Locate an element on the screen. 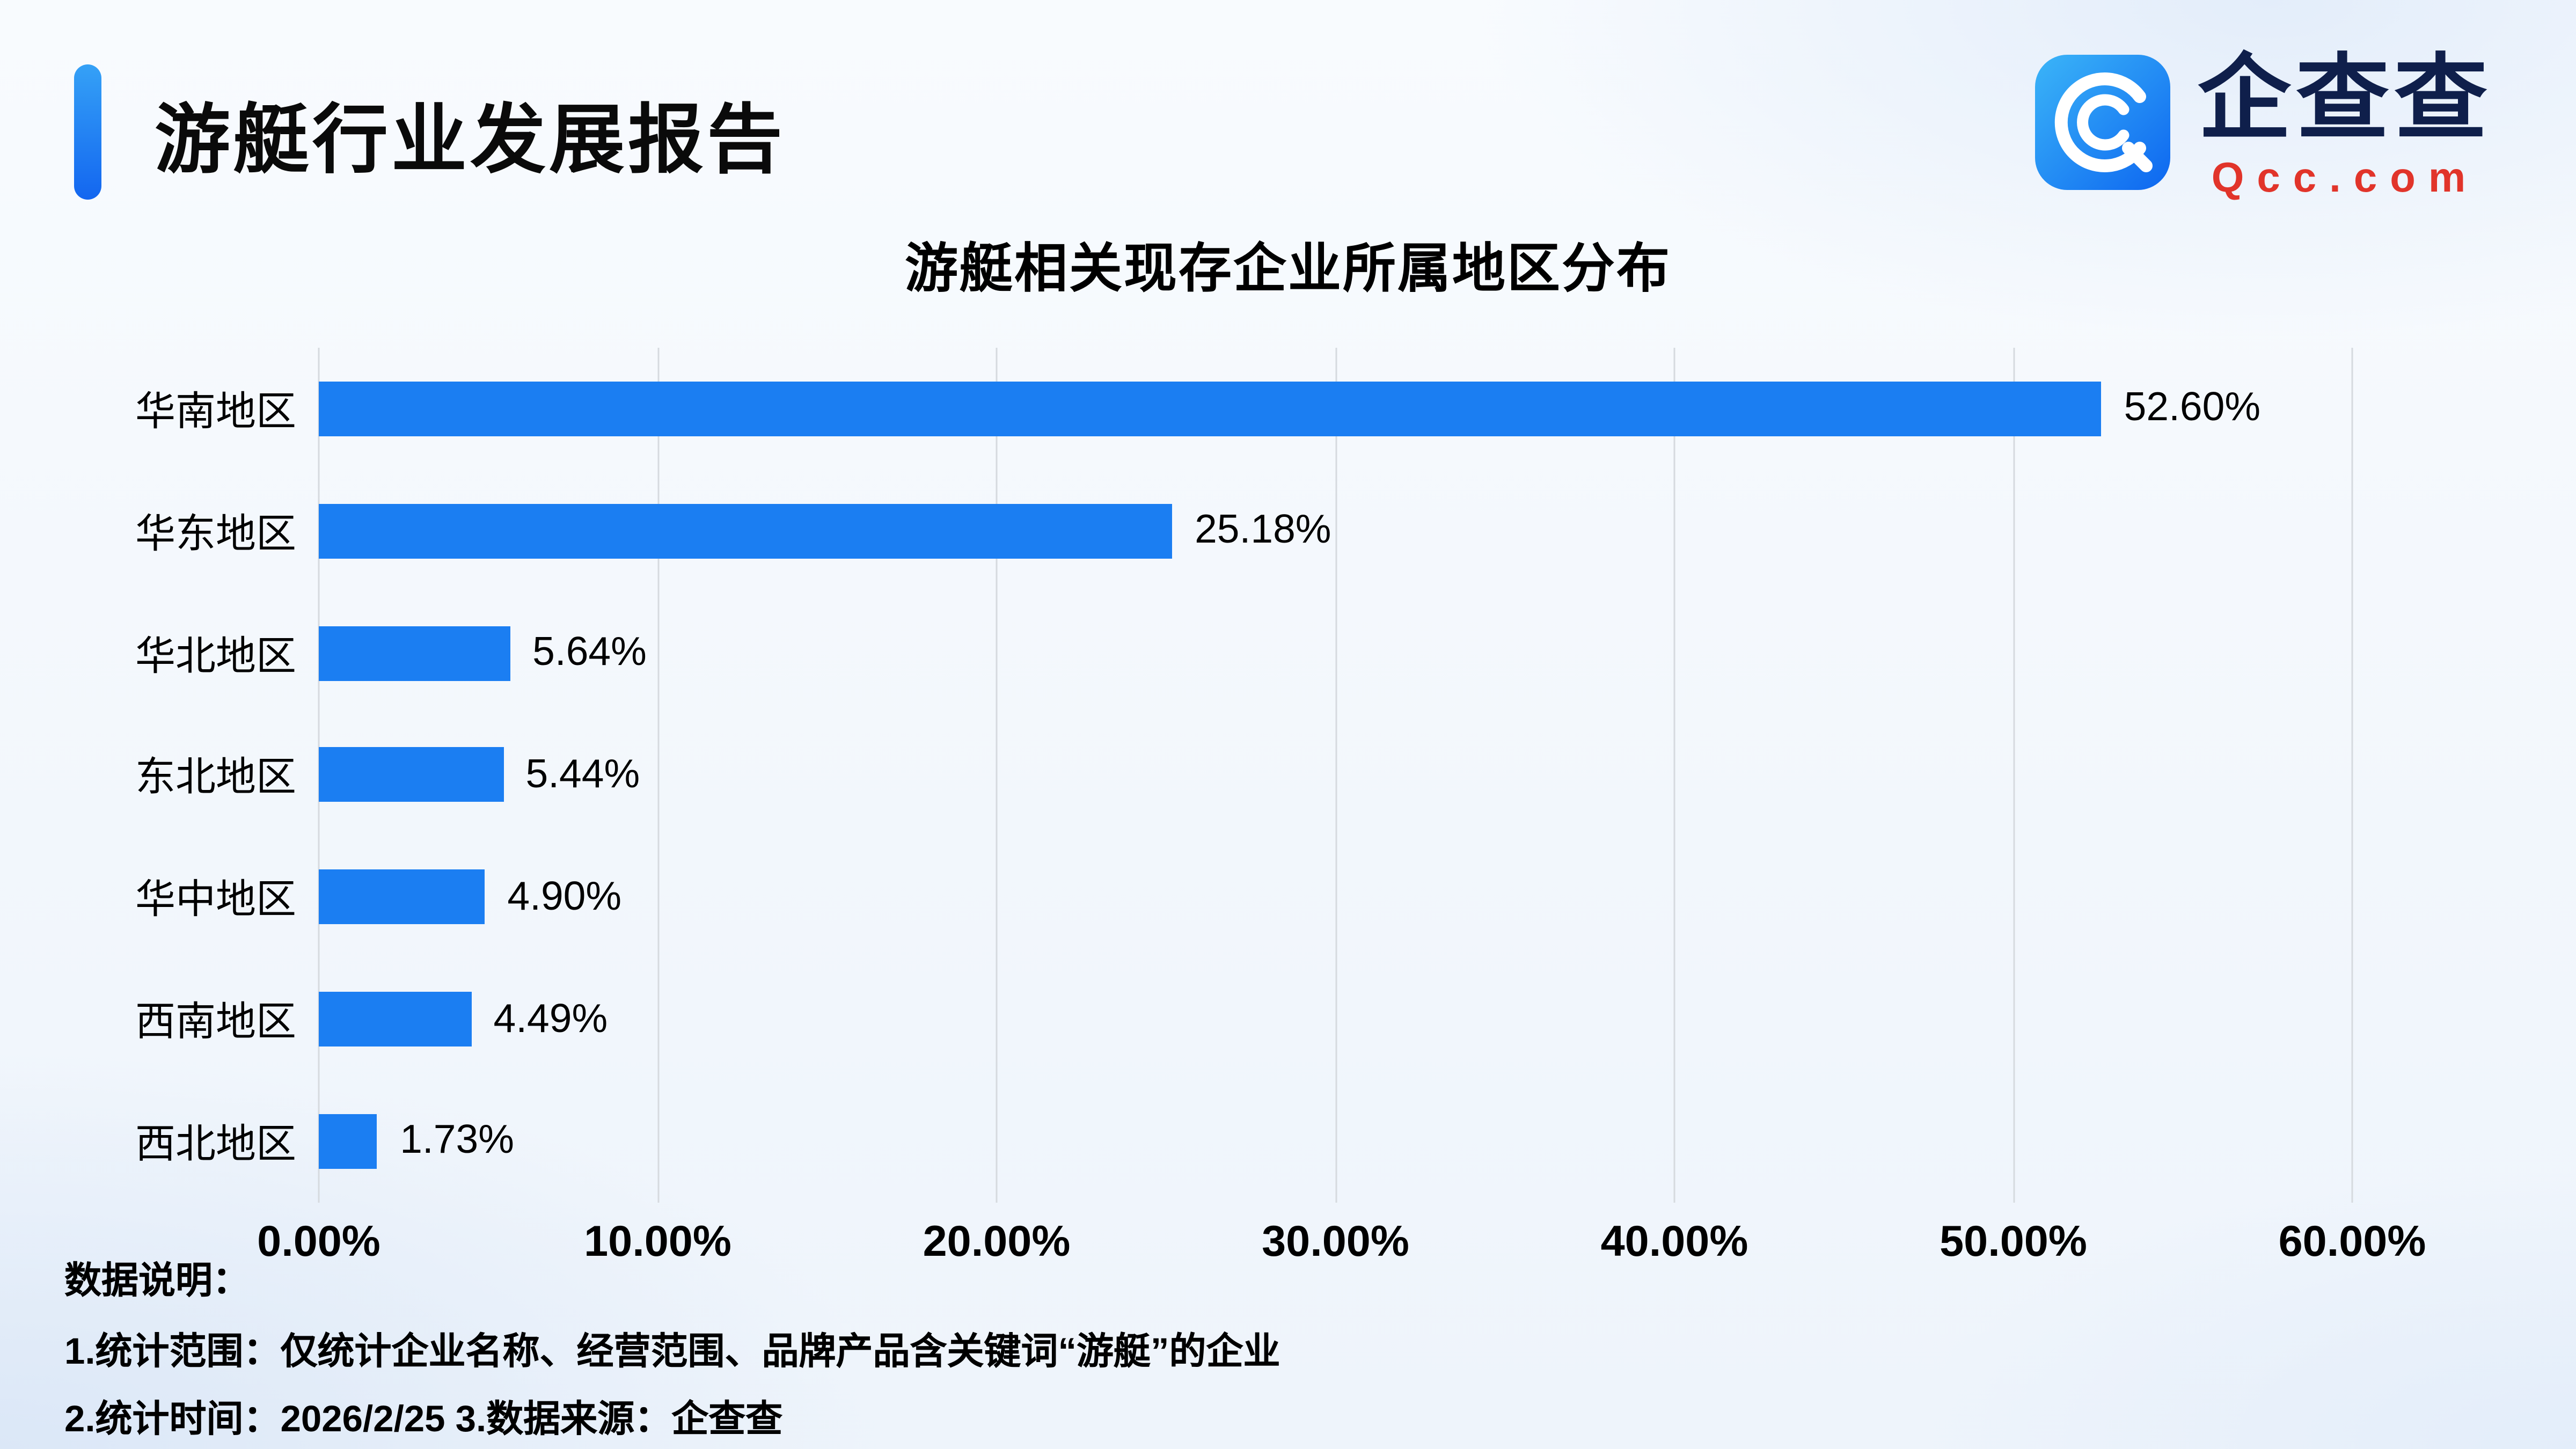 This screenshot has height=1449, width=2576. x-tick-label: 60.00% is located at coordinates (2352, 1241).